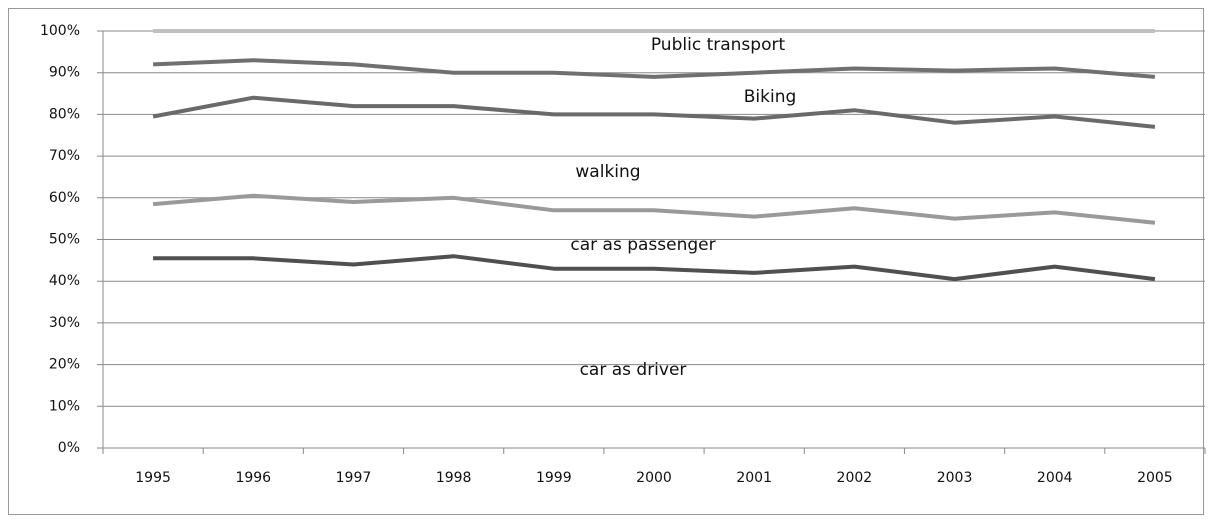 The width and height of the screenshot is (1211, 527). Describe the element at coordinates (354, 478) in the screenshot. I see `x-tick-label: 1997` at that location.